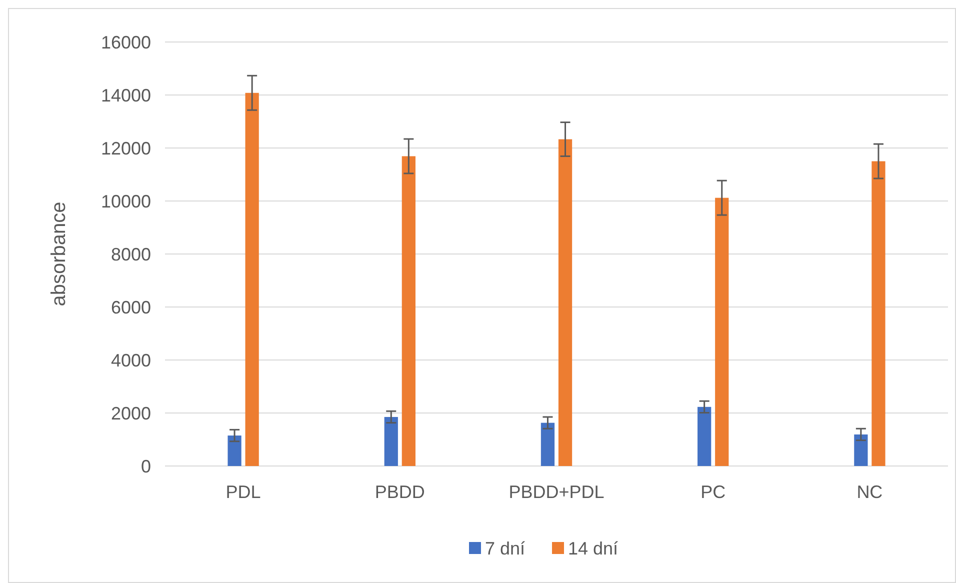  What do you see at coordinates (505, 548) in the screenshot?
I see `legend-label: 7 dní` at bounding box center [505, 548].